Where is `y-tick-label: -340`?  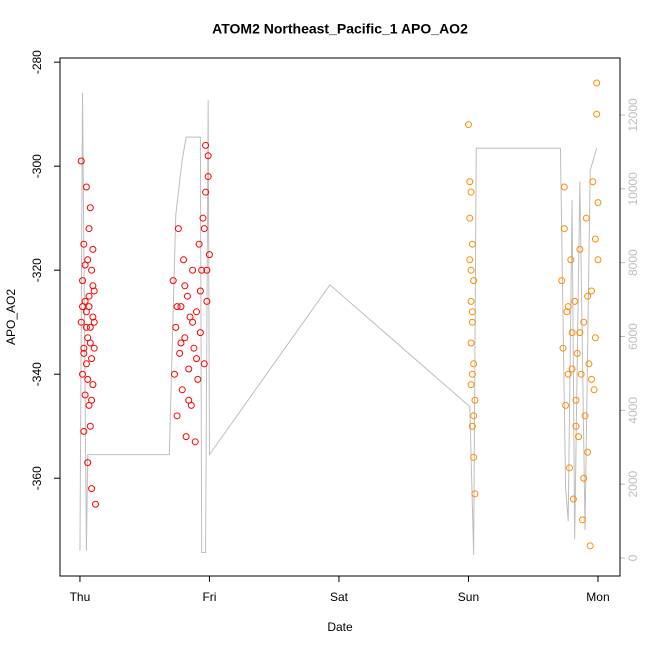 y-tick-label: -340 is located at coordinates (37, 374).